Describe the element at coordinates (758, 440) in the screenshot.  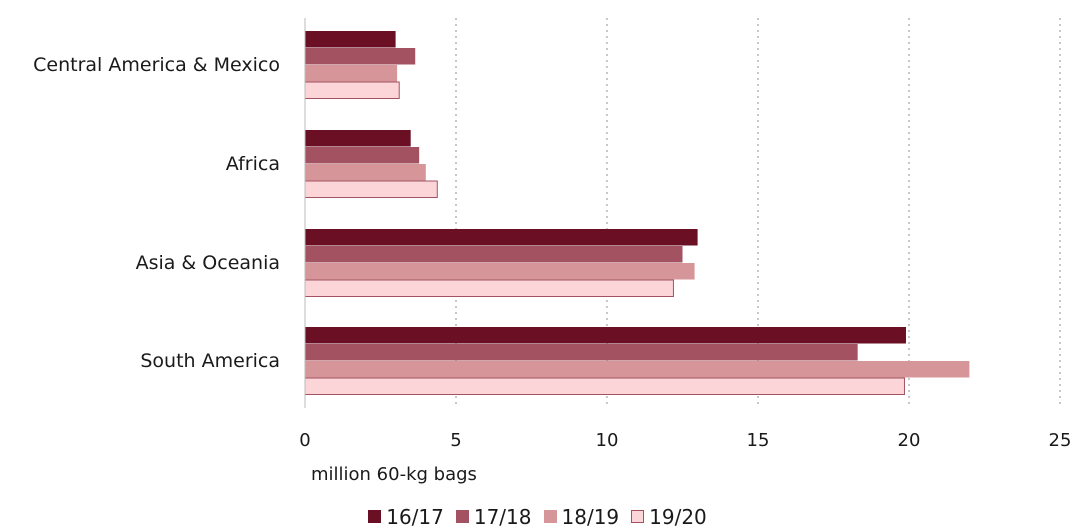
I see `x-tick-label: 15` at that location.